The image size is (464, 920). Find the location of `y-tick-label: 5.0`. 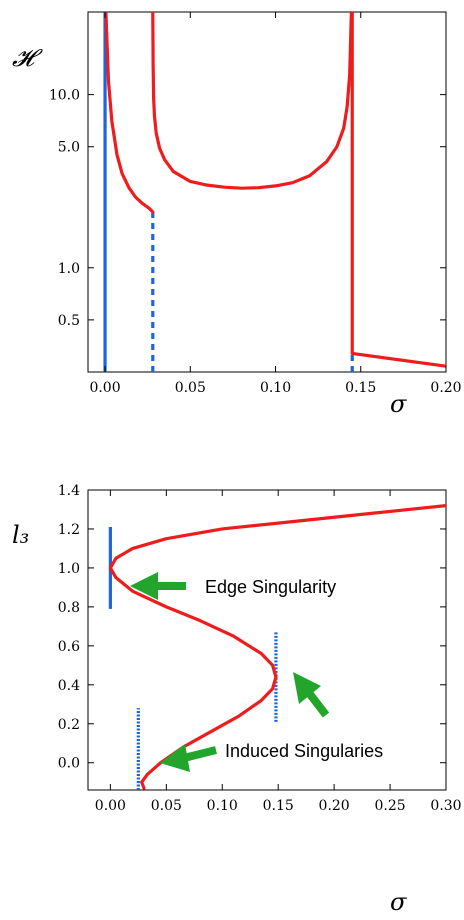

y-tick-label: 5.0 is located at coordinates (69, 148).